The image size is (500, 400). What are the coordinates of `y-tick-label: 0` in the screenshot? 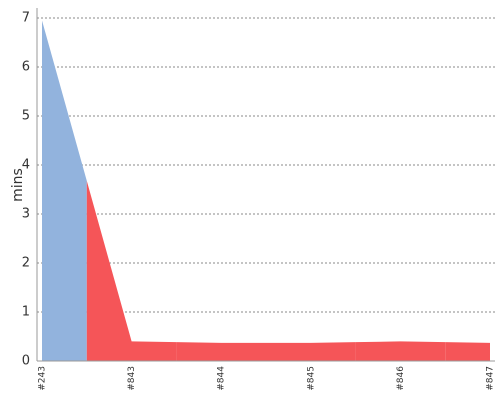 It's located at (26, 361).